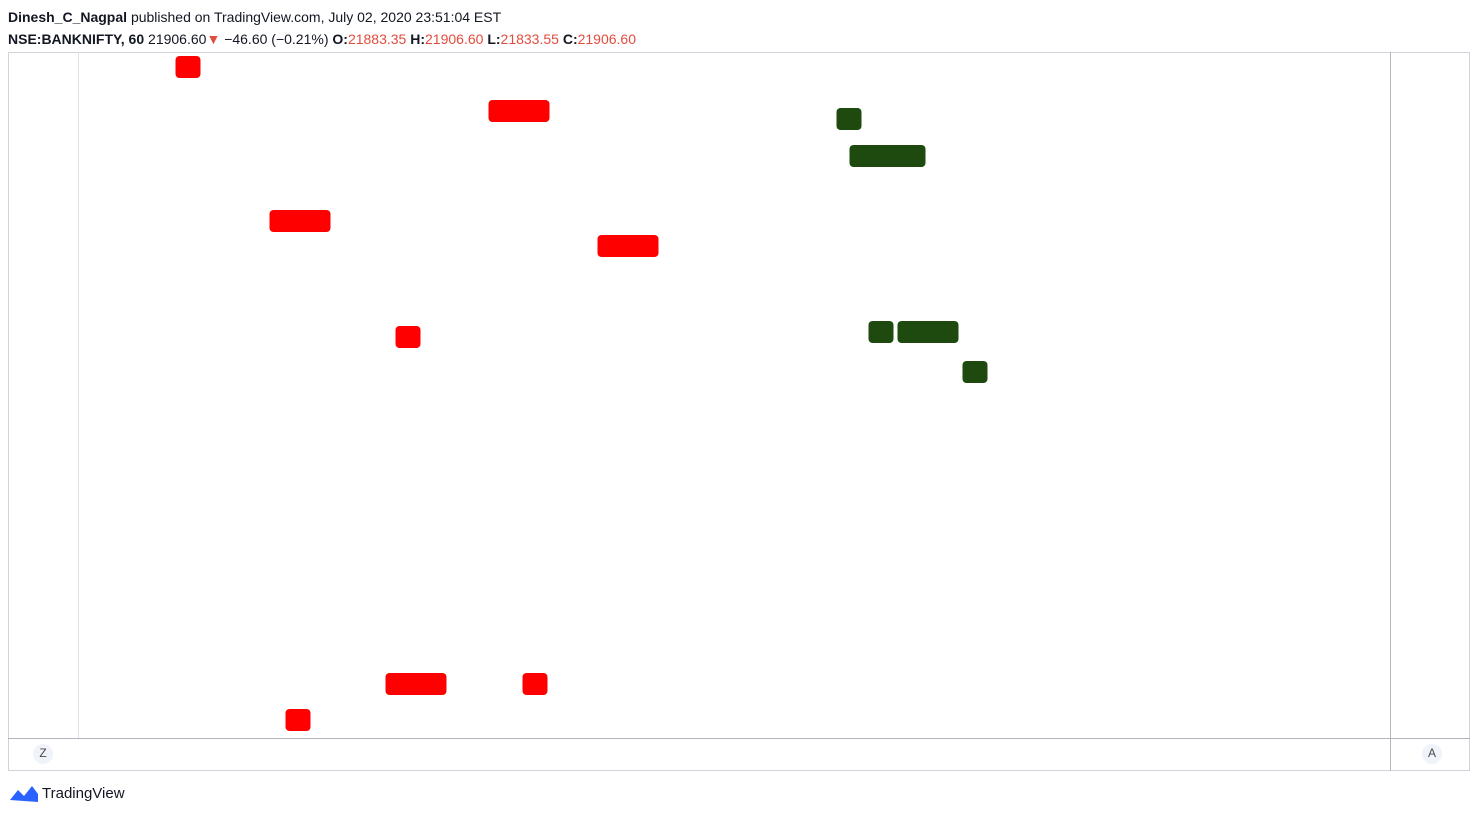 This screenshot has height=817, width=1477. What do you see at coordinates (213, 39) in the screenshot?
I see `arrow: ▼` at bounding box center [213, 39].